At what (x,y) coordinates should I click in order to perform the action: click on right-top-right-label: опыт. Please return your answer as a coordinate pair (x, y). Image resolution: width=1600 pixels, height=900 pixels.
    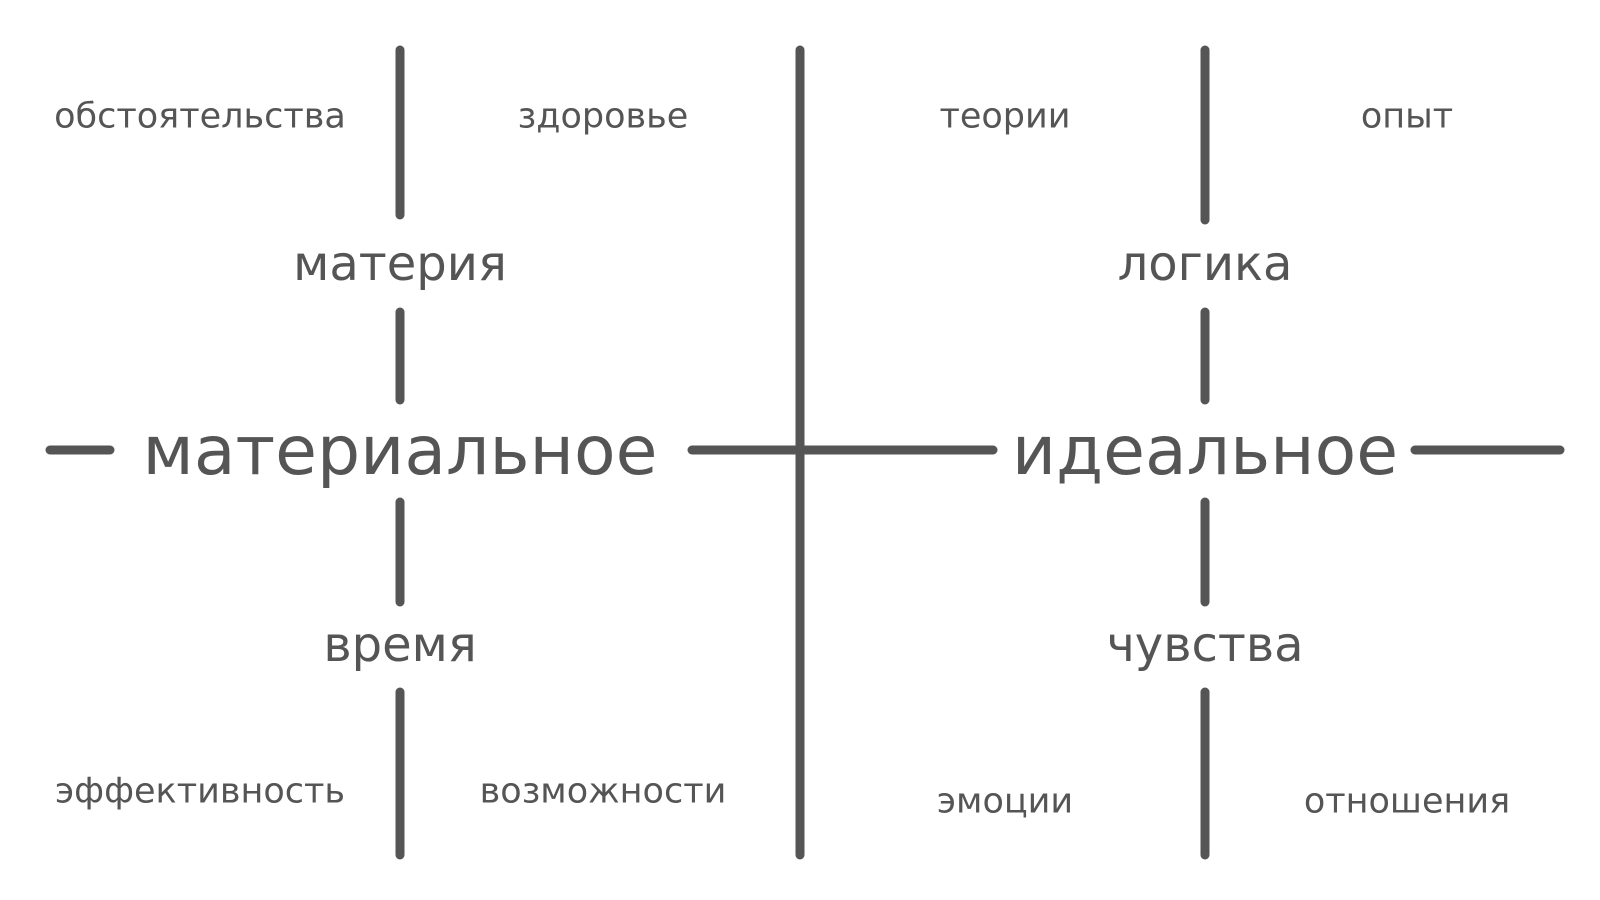
    Looking at the image, I should click on (1407, 116).